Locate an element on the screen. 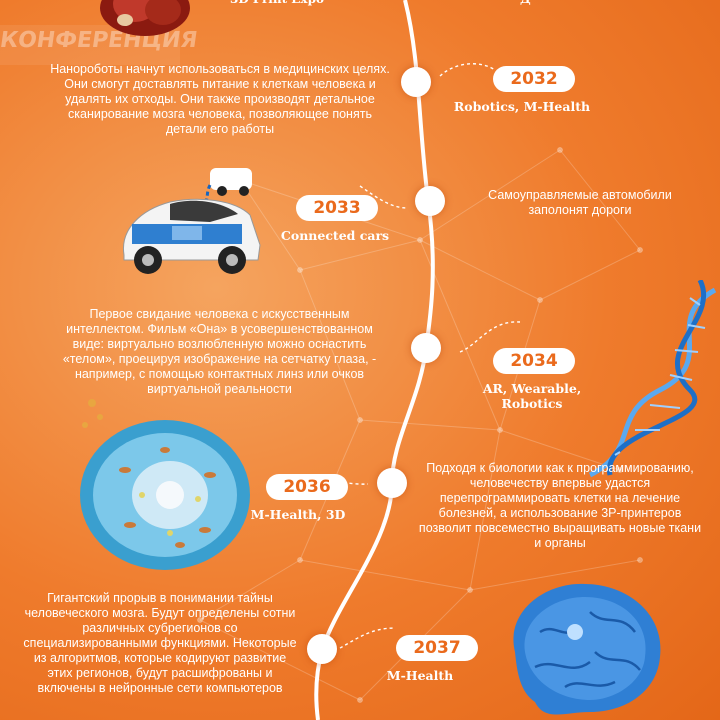 This screenshot has height=720, width=720. timeline-dot-2036 is located at coordinates (392, 483).